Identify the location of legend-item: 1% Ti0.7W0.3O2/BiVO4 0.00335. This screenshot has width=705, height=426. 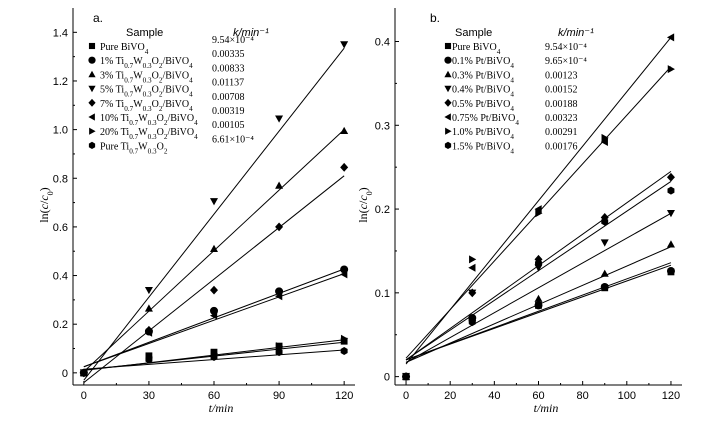
(166, 59).